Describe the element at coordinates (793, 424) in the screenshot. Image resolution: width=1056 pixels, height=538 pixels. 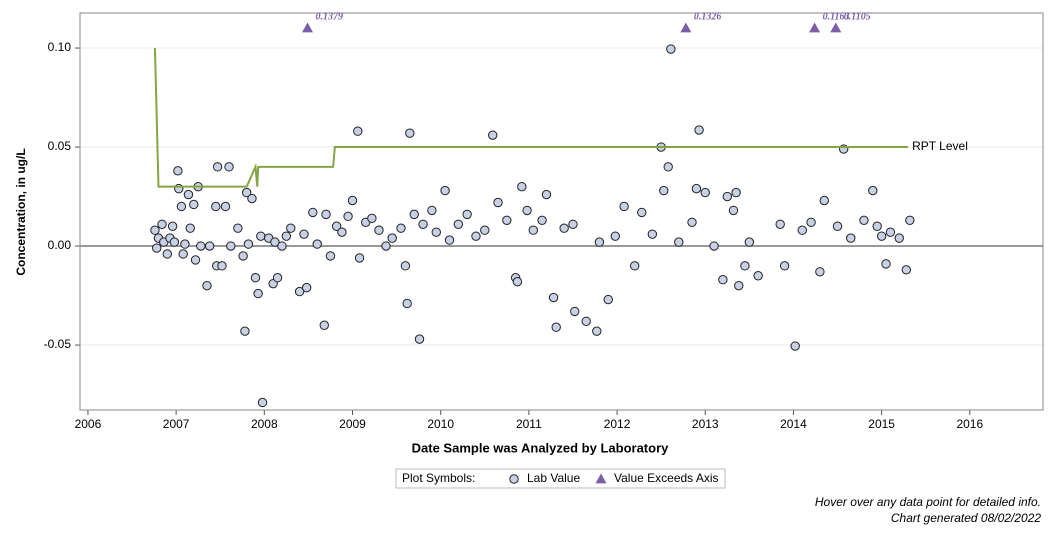
I see `x-tick-label: 2014` at that location.